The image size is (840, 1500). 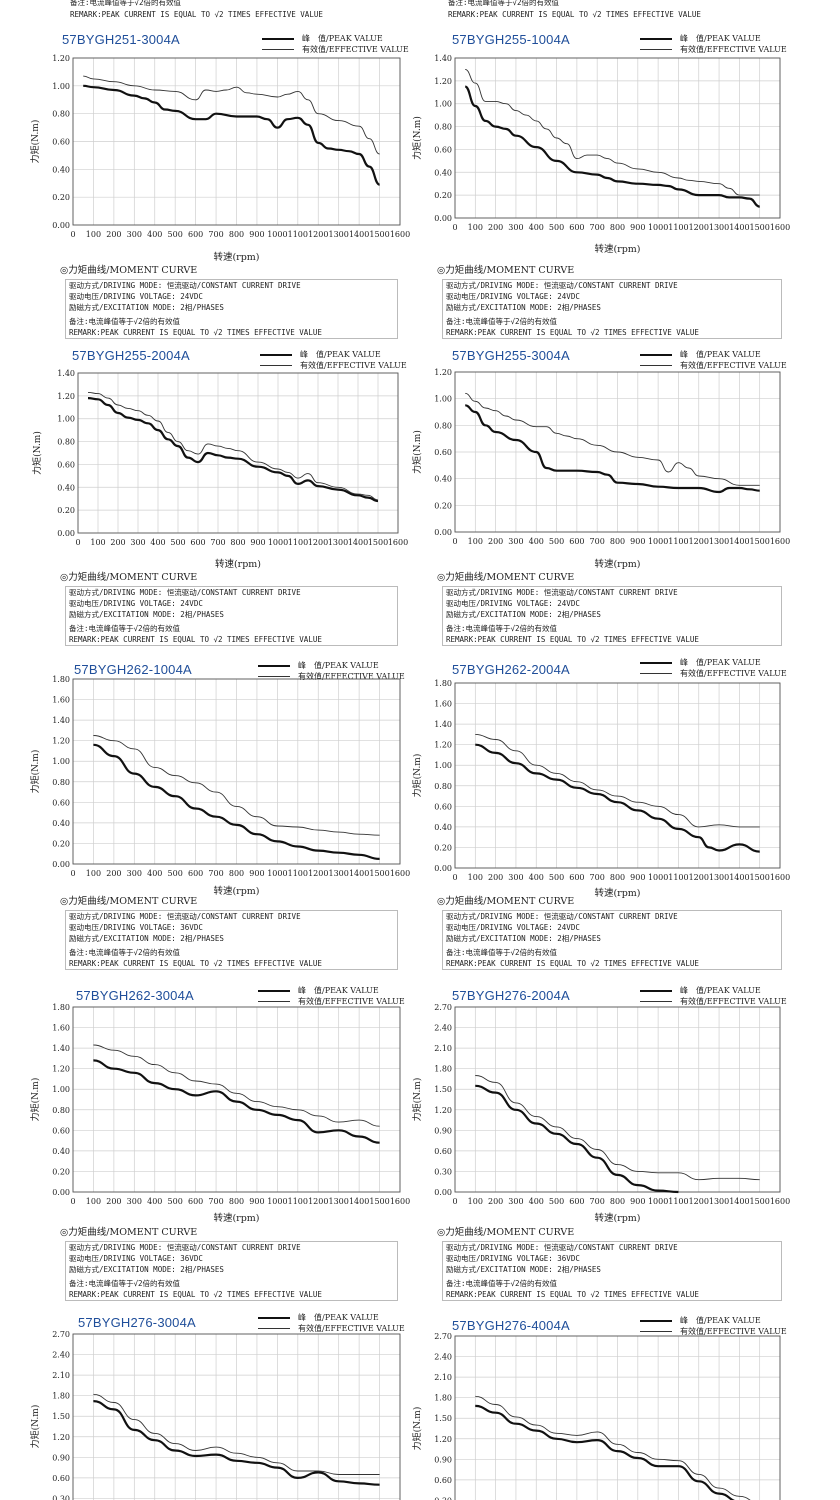 I want to click on x-tick-label: 300, so click(x=515, y=1201).